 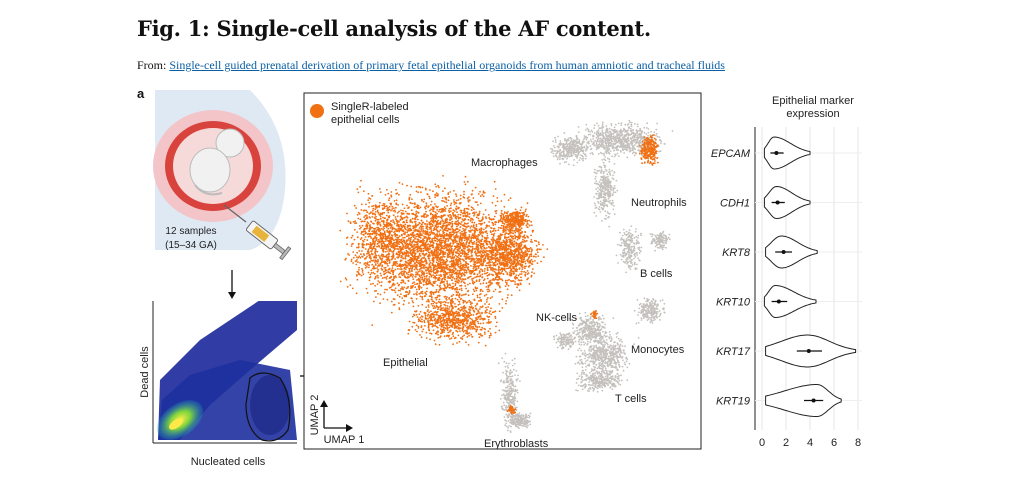 I want to click on violin-grid, so click(x=810, y=278).